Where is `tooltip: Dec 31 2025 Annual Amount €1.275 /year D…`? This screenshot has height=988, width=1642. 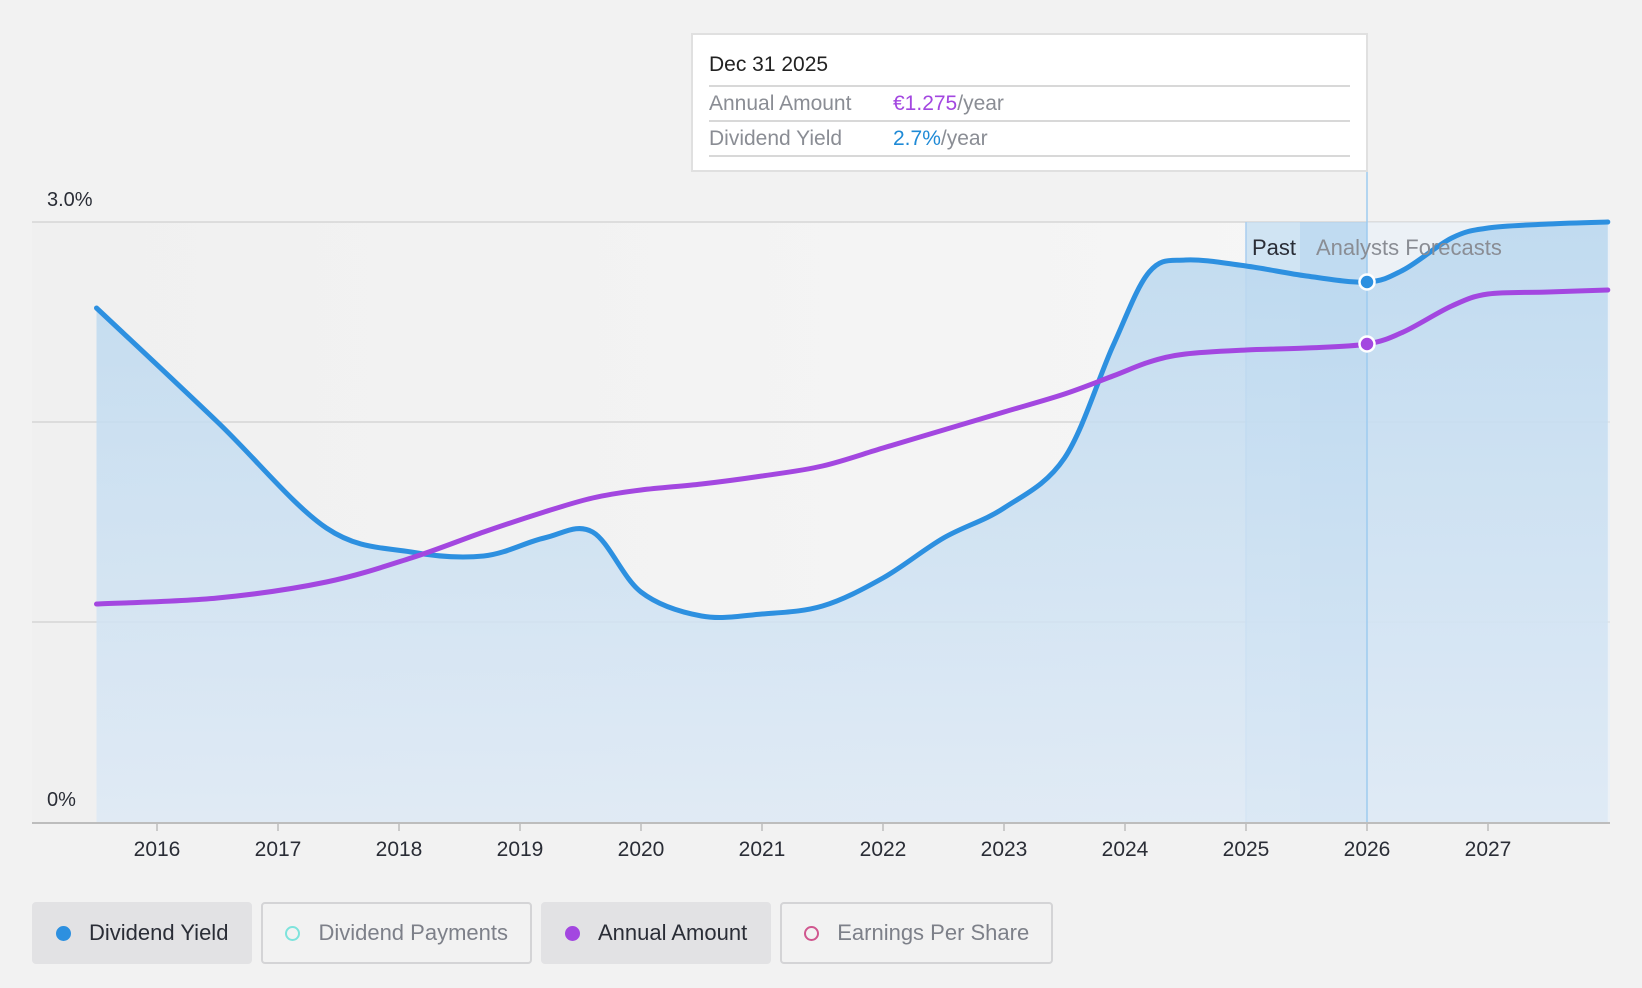 tooltip: Dec 31 2025 Annual Amount €1.275 /year D… is located at coordinates (1029, 102).